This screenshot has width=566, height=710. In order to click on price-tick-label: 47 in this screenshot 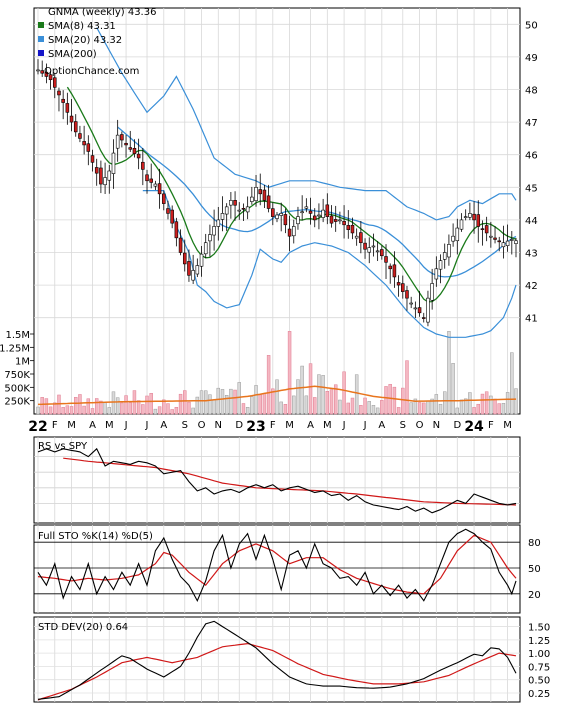, I will do `click(531, 123)`.